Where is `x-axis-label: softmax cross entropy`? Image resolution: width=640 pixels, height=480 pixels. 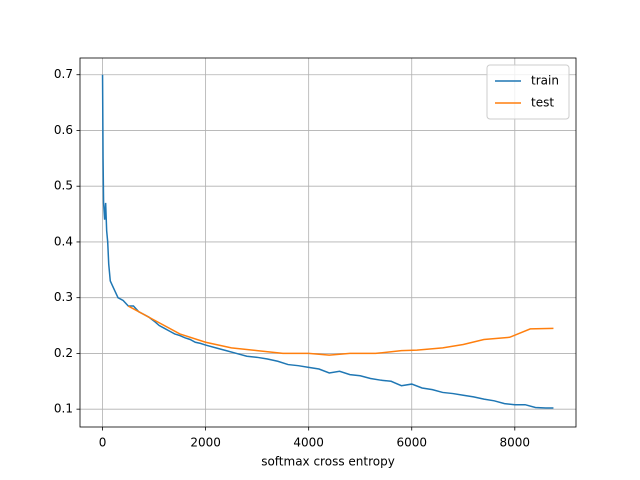
x-axis-label: softmax cross entropy is located at coordinates (328, 462).